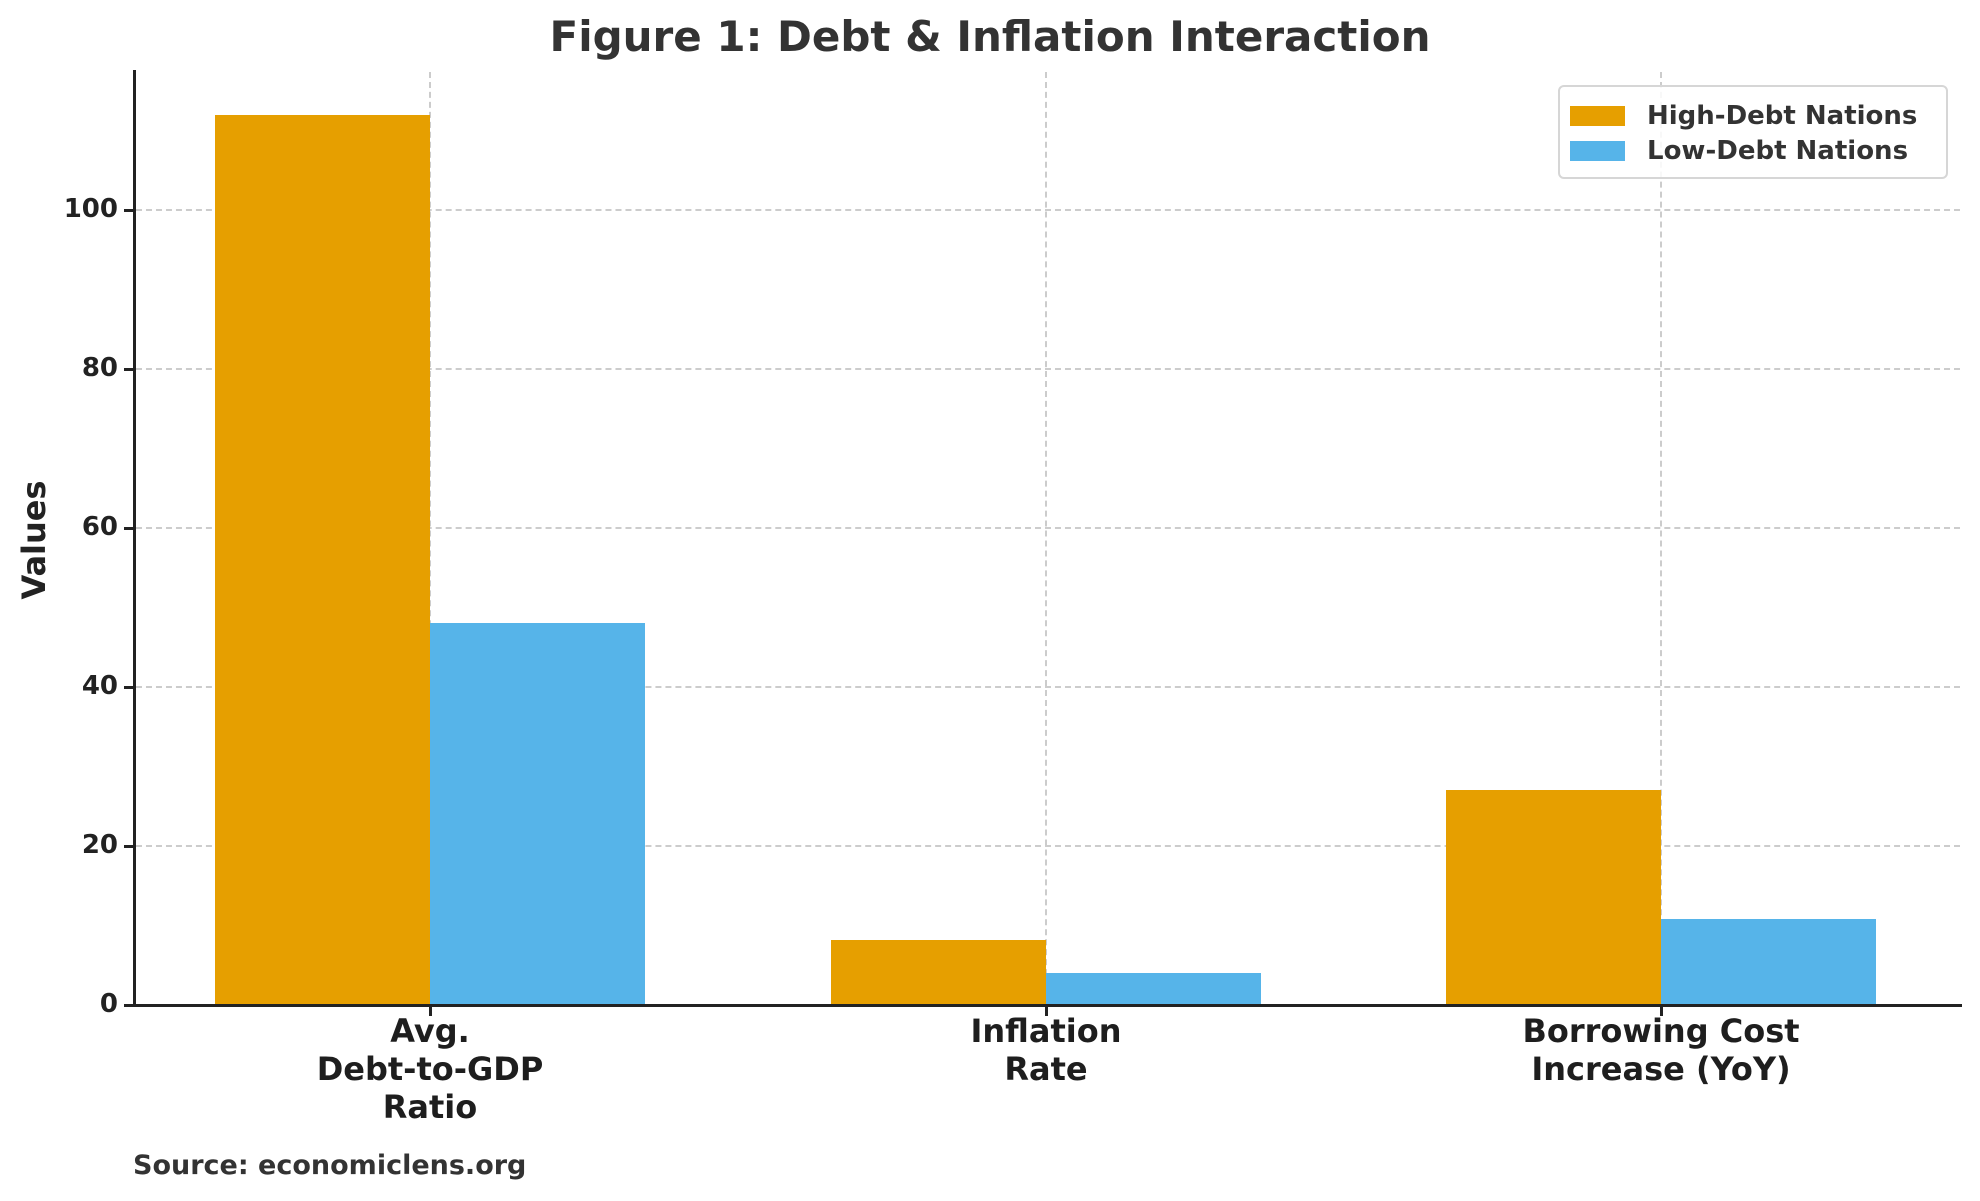  What do you see at coordinates (1597, 116) in the screenshot?
I see `legend-swatch-high-debt` at bounding box center [1597, 116].